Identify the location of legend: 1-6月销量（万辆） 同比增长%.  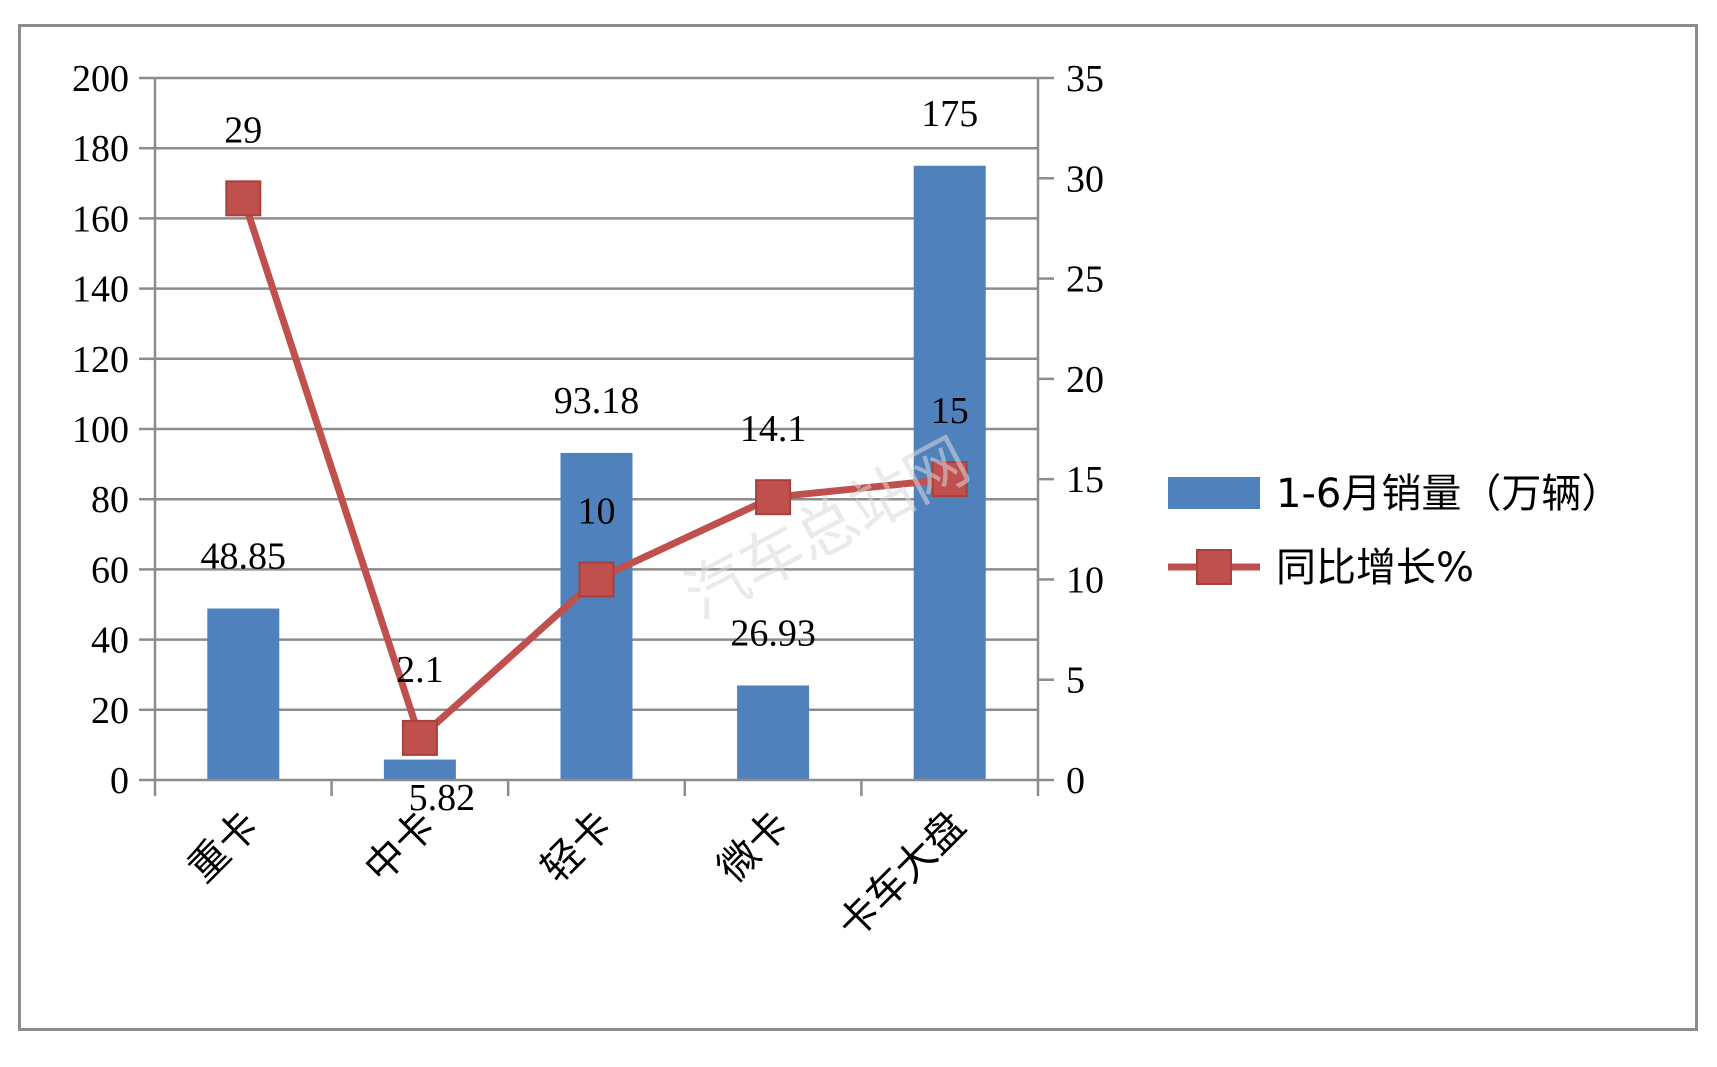
(1394, 531).